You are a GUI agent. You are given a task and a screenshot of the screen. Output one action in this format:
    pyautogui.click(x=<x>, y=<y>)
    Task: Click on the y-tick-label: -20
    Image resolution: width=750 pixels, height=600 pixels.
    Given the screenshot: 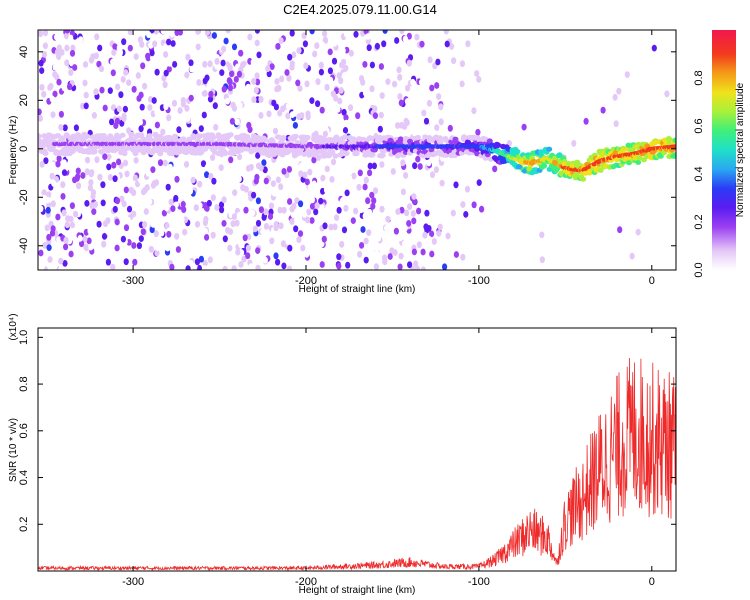 What is the action you would take?
    pyautogui.click(x=24, y=197)
    